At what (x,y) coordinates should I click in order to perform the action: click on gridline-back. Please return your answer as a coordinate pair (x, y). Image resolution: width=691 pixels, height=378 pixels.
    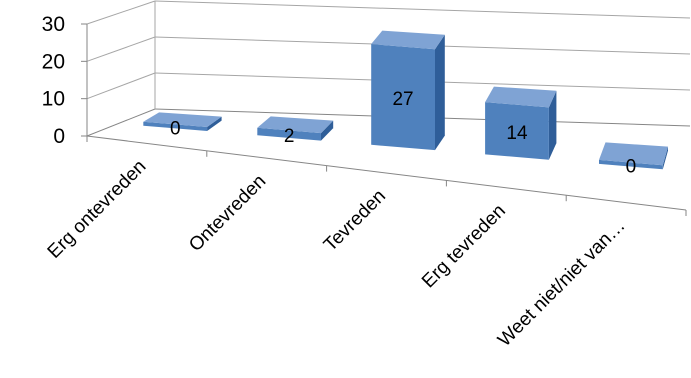
    Looking at the image, I should click on (422, 9).